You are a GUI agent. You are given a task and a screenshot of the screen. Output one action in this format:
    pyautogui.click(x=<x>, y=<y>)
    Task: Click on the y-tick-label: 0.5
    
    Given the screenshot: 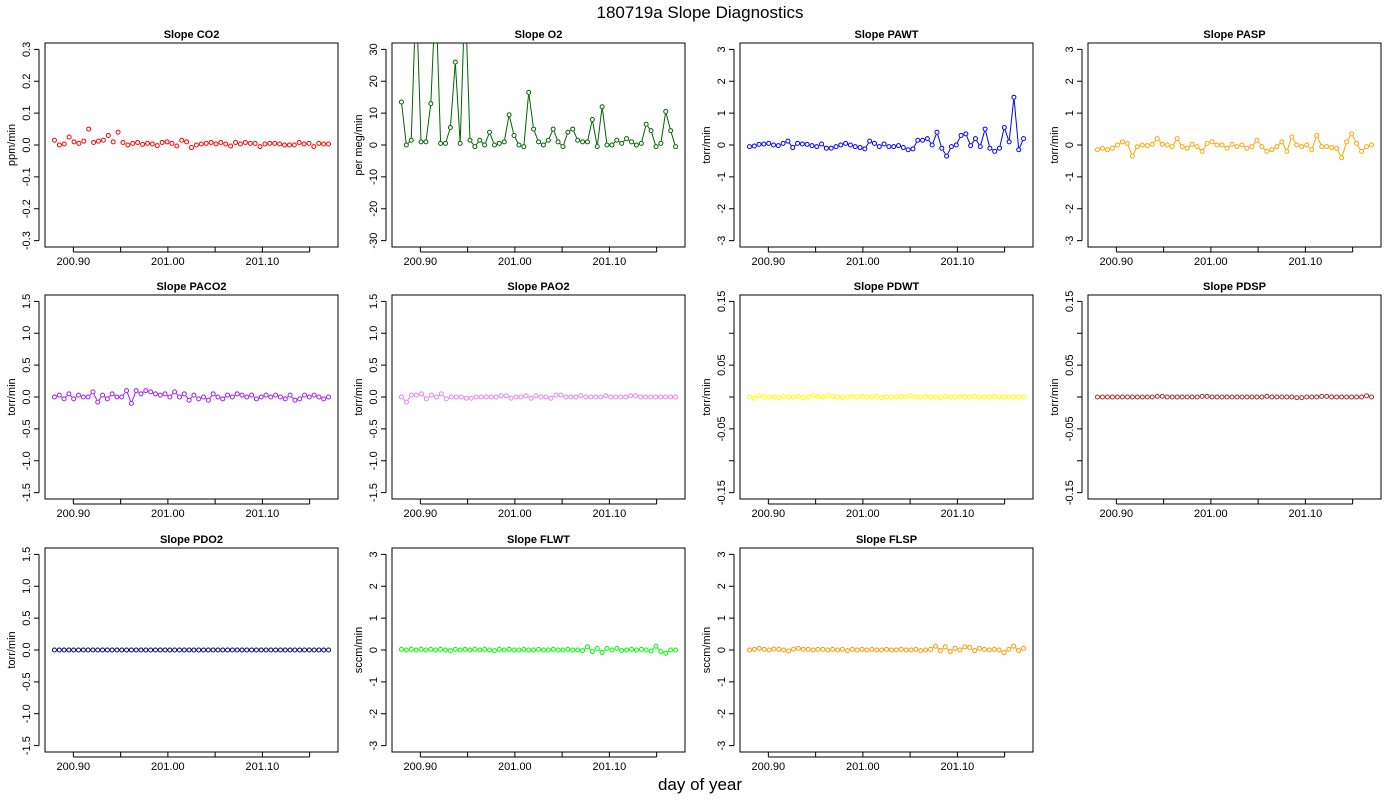 What is the action you would take?
    pyautogui.click(x=374, y=364)
    